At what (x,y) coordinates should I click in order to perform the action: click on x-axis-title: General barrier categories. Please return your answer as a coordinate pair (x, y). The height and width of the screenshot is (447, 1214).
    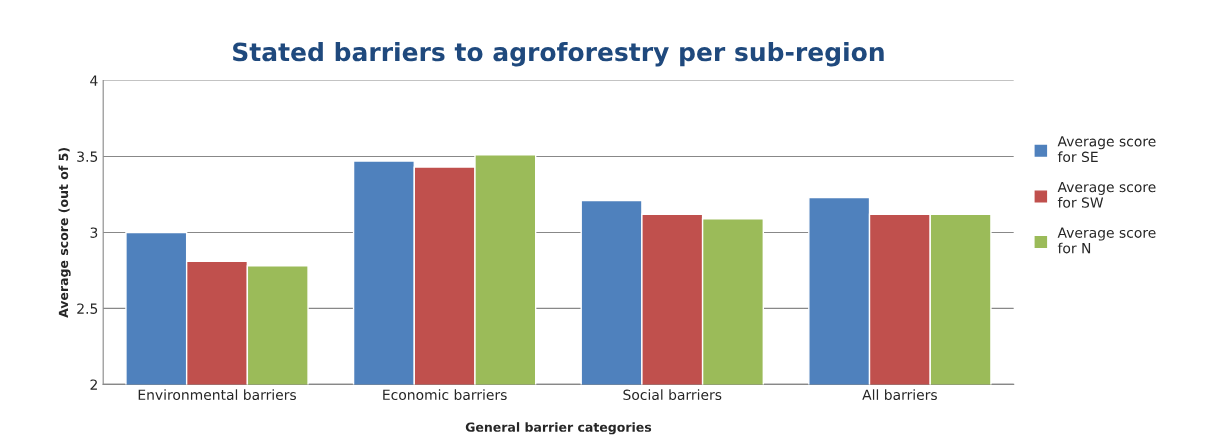
    Looking at the image, I should click on (558, 428).